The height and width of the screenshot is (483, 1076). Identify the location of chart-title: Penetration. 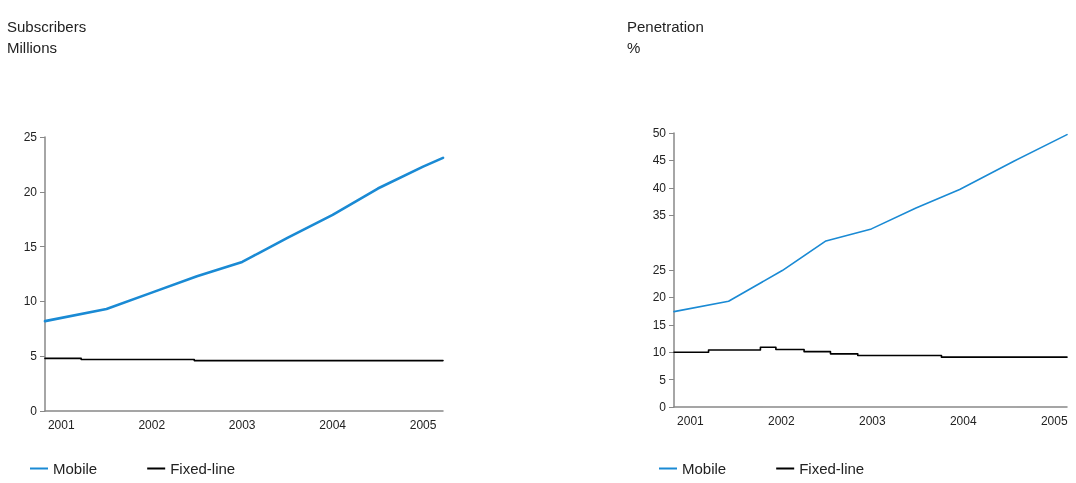
(665, 26).